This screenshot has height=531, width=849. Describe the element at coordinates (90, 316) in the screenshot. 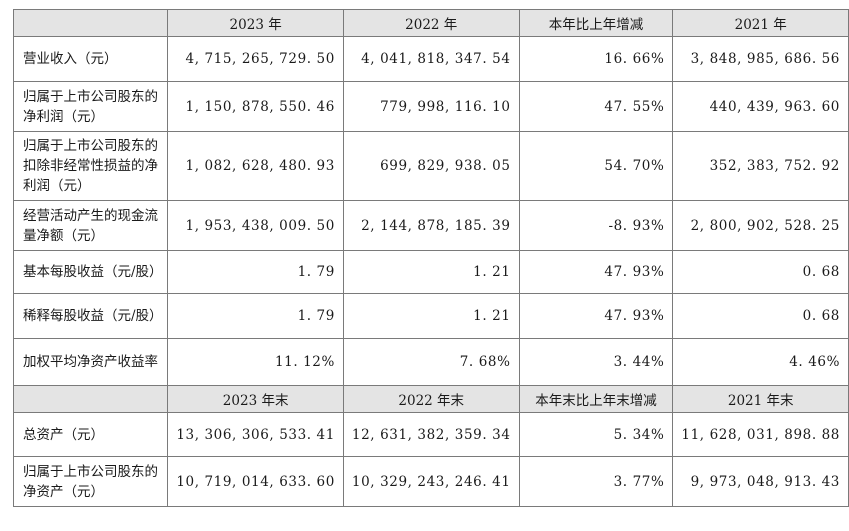

I see `row-label: 稀释每股收益（元/股）` at that location.